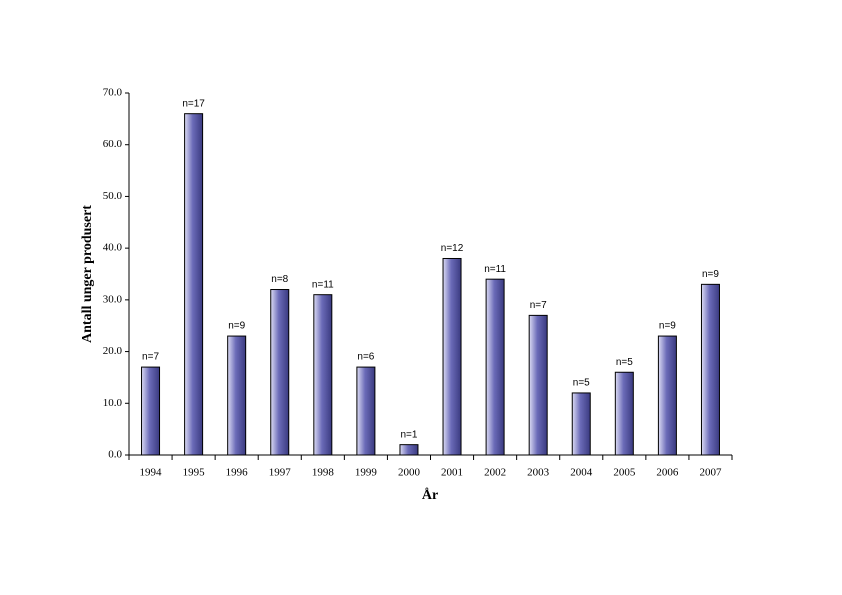 This screenshot has width=842, height=595. What do you see at coordinates (194, 473) in the screenshot?
I see `x-tick-label: 1995` at bounding box center [194, 473].